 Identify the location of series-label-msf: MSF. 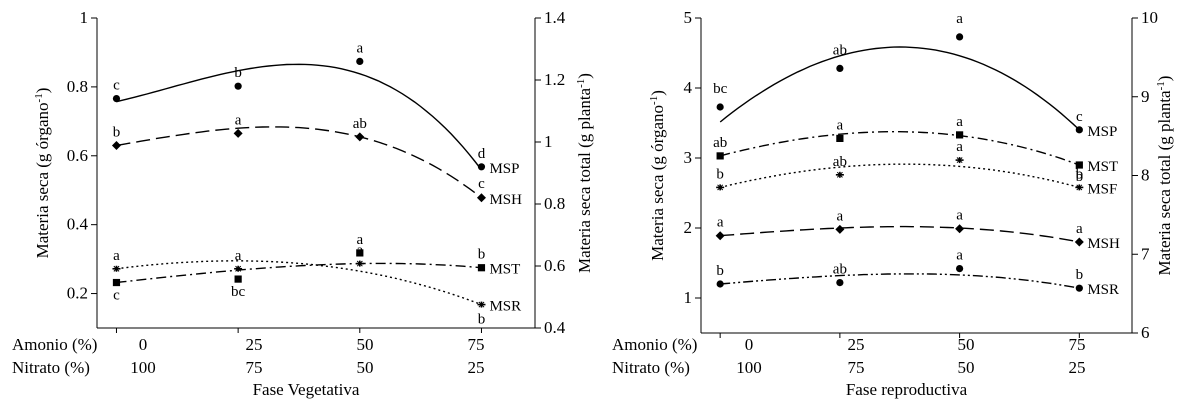
(1102, 189).